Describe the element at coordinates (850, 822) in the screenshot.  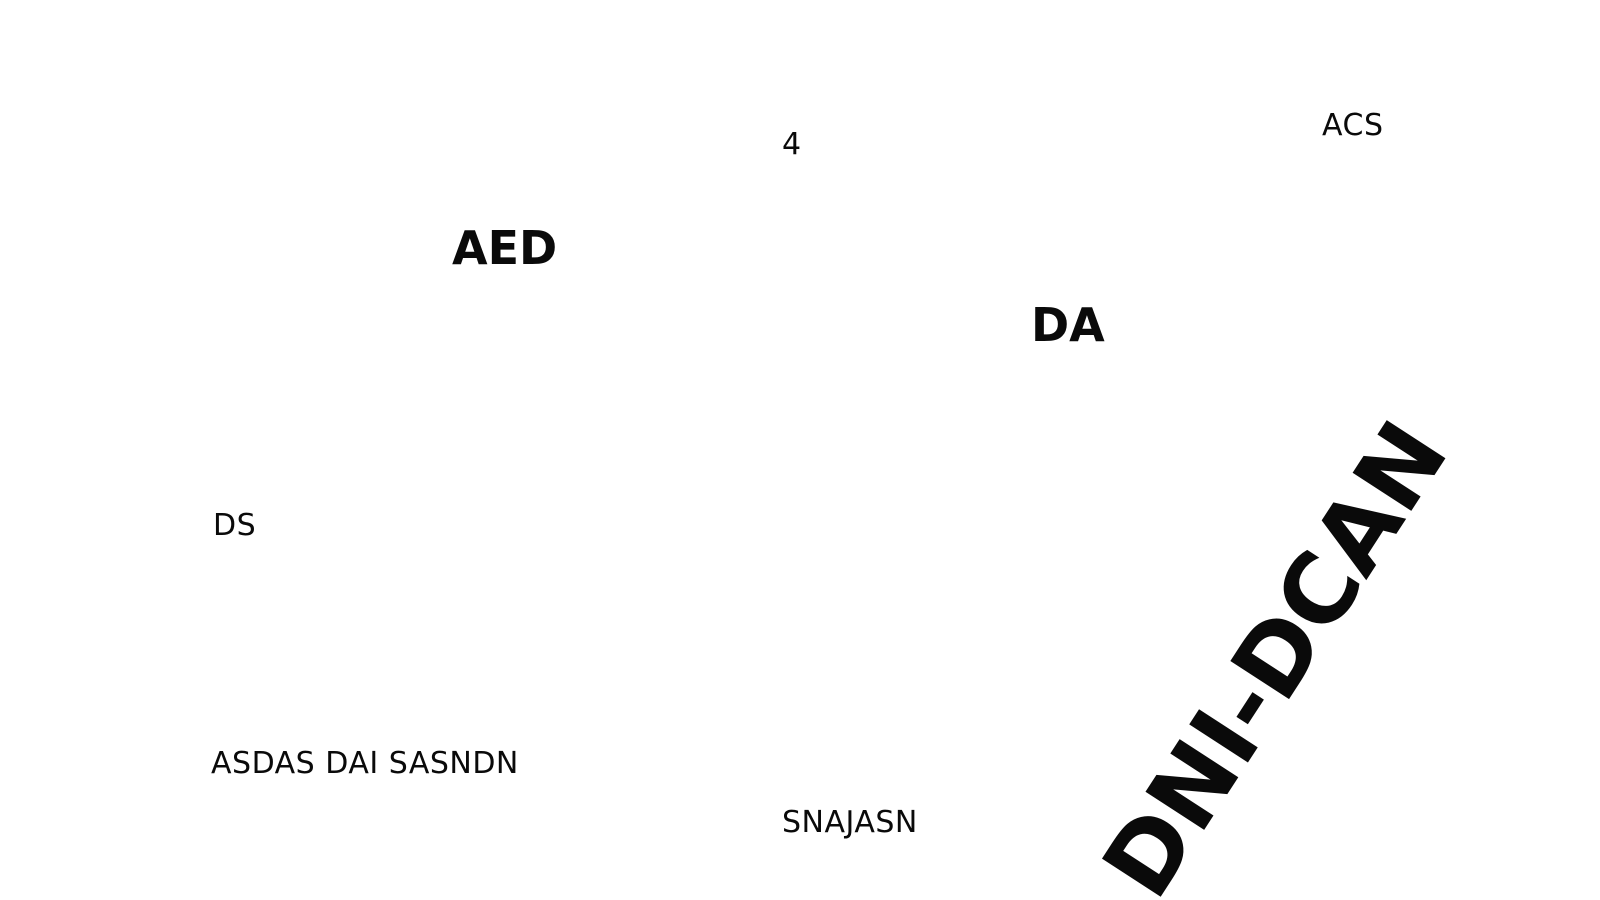
I see `snajasn-label: SNAJASN` at that location.